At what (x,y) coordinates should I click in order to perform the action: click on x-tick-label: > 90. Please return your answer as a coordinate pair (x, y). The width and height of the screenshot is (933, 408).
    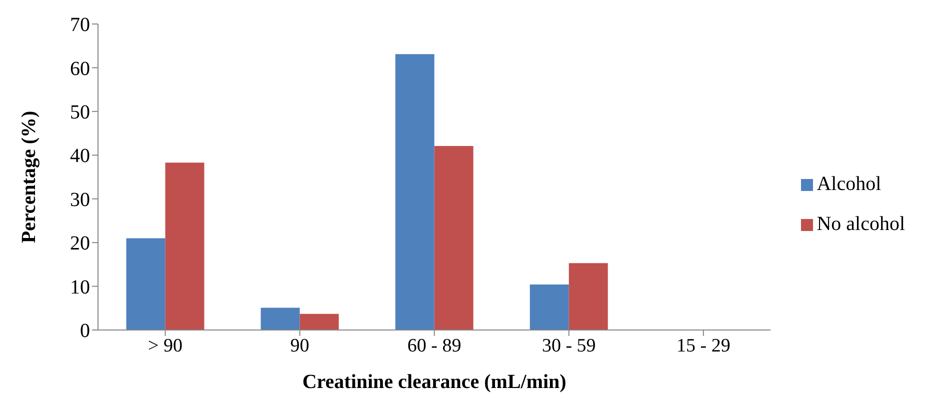
    Looking at the image, I should click on (165, 345).